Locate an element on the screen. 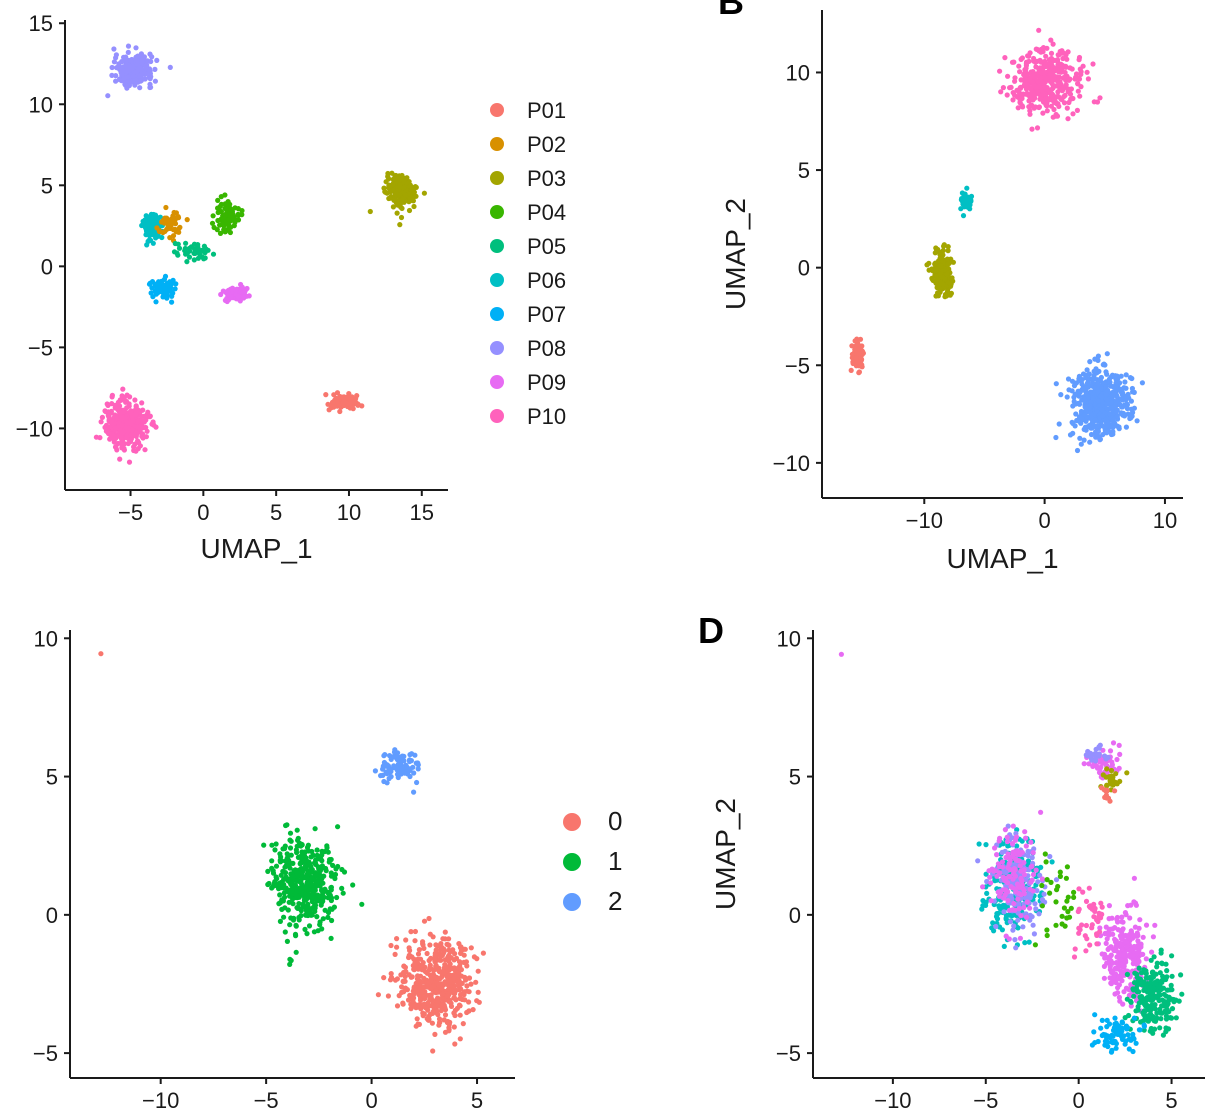  legend-label: P09 is located at coordinates (546, 382).